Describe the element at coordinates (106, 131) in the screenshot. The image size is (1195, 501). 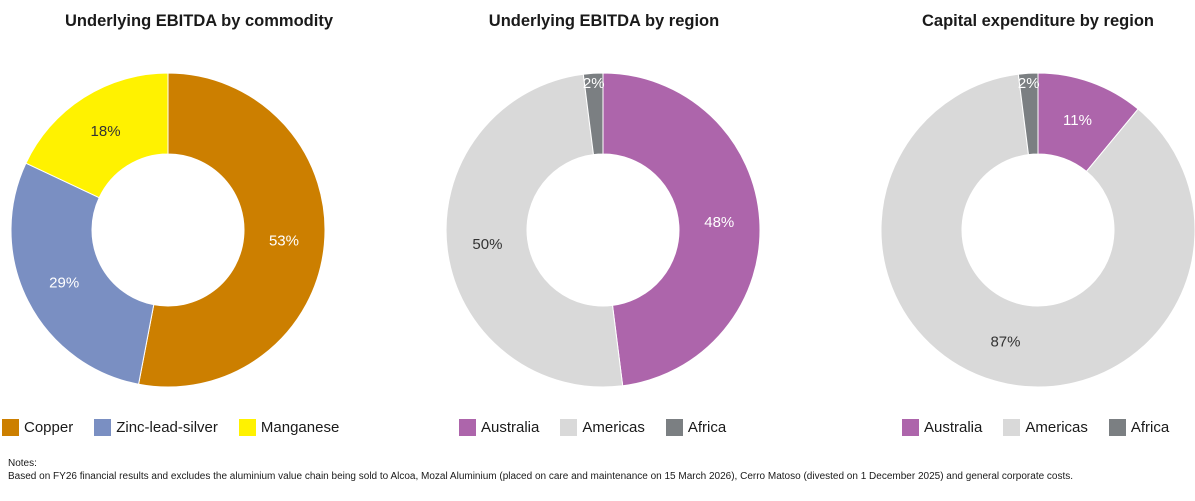
I see `slice-label-manganese: 18%` at that location.